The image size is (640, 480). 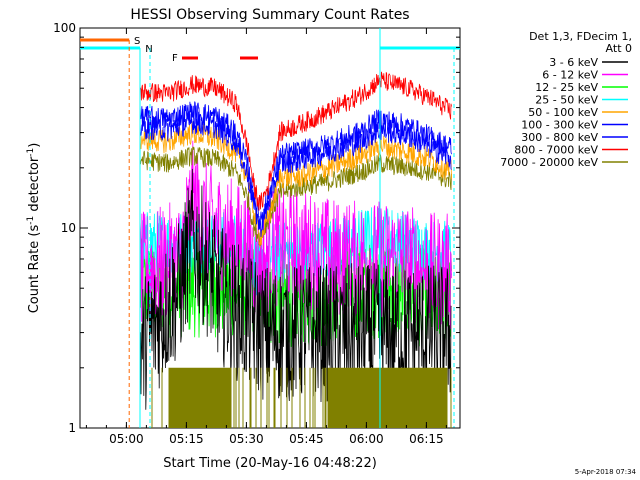 What do you see at coordinates (566, 100) in the screenshot?
I see `legend-label: 25 - 50 keV` at bounding box center [566, 100].